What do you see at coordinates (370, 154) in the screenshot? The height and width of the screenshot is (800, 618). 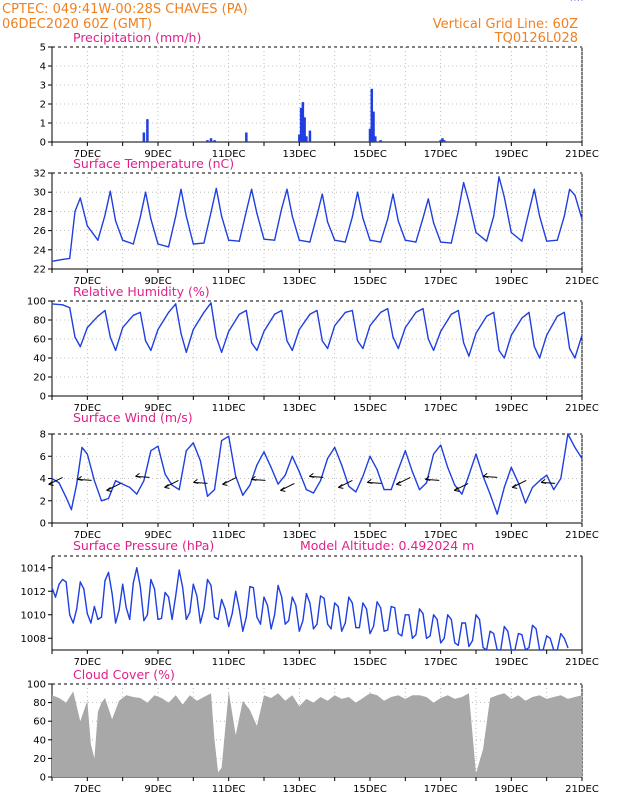 I see `precipitation-xtick-label: 15DEC` at bounding box center [370, 154].